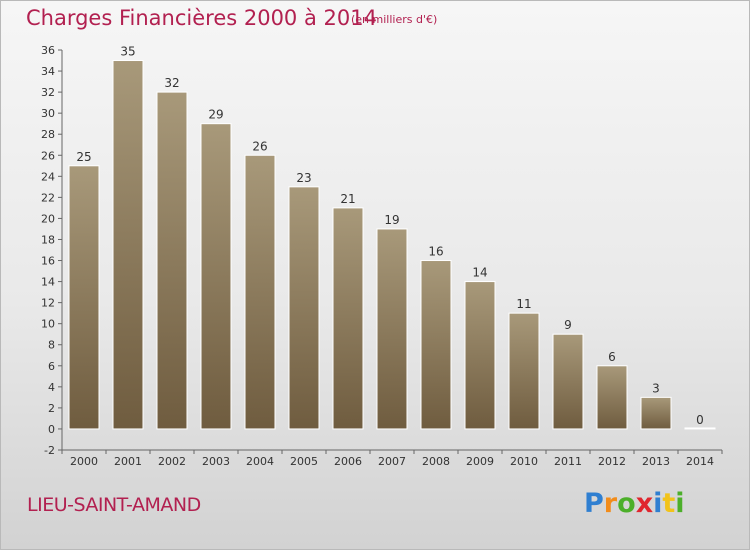 This screenshot has width=750, height=550. What do you see at coordinates (128, 461) in the screenshot?
I see `x-tick-label: 2001` at bounding box center [128, 461].